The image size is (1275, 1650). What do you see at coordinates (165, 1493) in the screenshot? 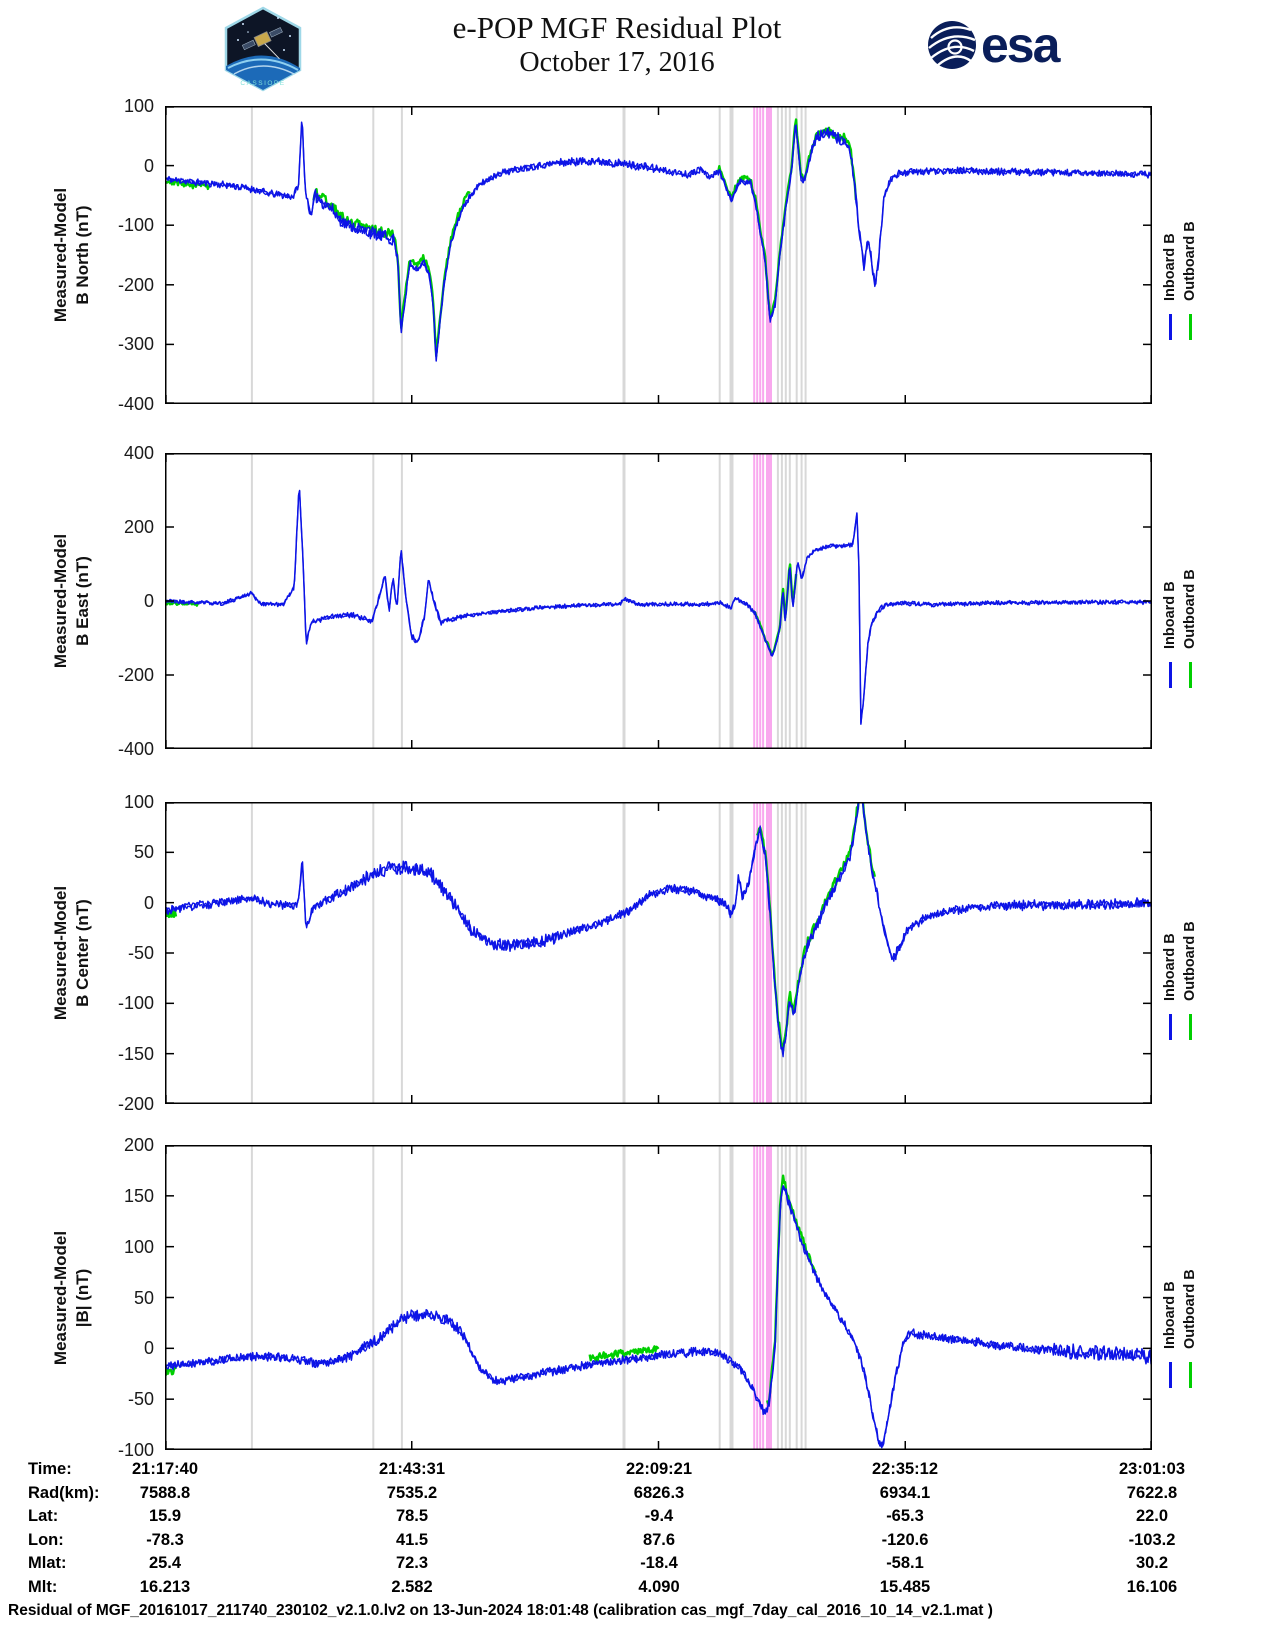
I see `row-value: 7588.8` at bounding box center [165, 1493].